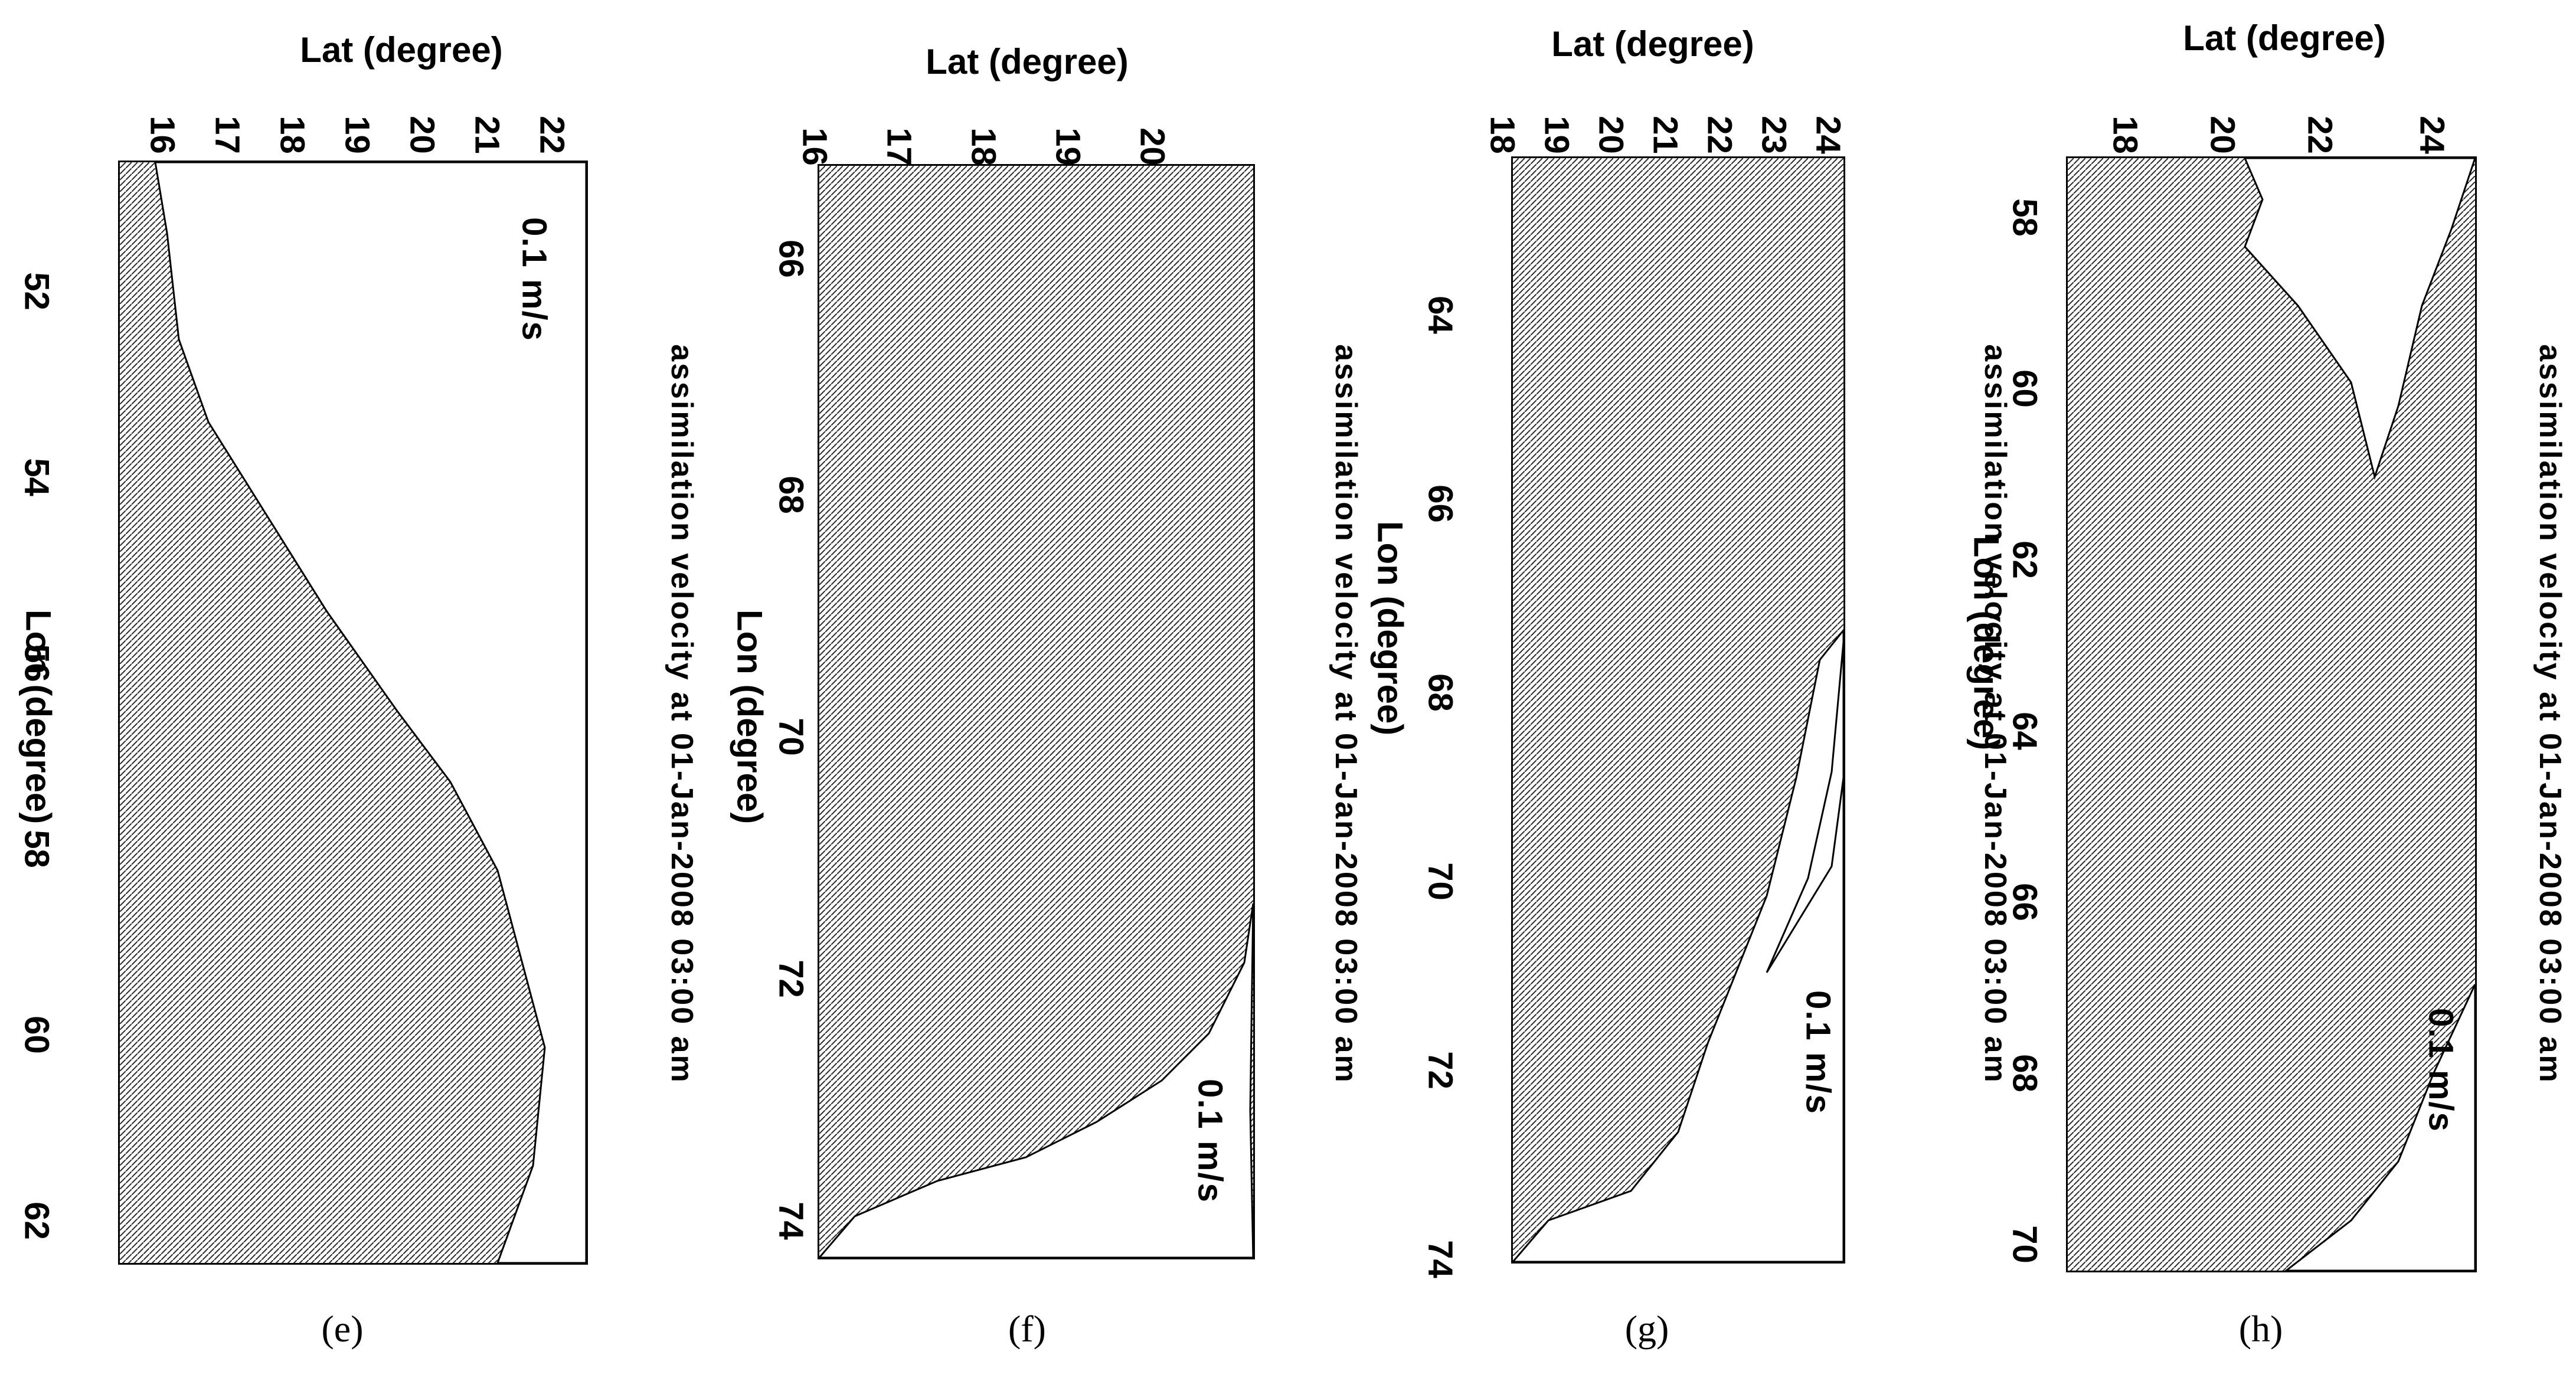  Describe the element at coordinates (1036, 712) in the screenshot. I see `panel-f-velocity-field` at that location.